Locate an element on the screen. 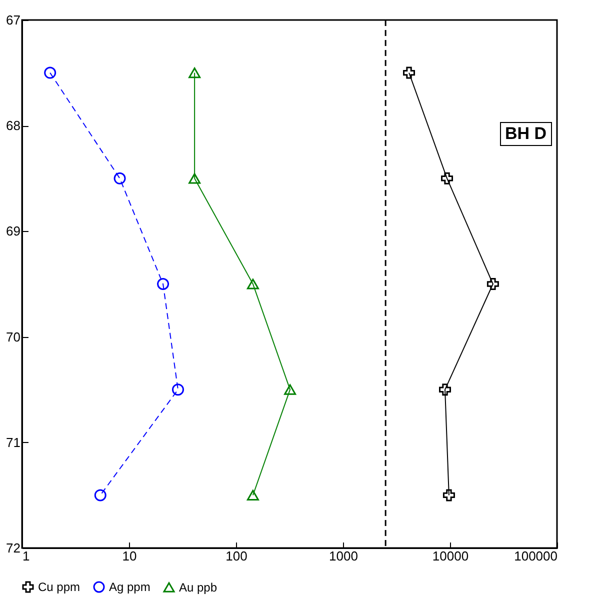 This screenshot has width=614, height=610. x-tick-label: 1000 is located at coordinates (343, 556).